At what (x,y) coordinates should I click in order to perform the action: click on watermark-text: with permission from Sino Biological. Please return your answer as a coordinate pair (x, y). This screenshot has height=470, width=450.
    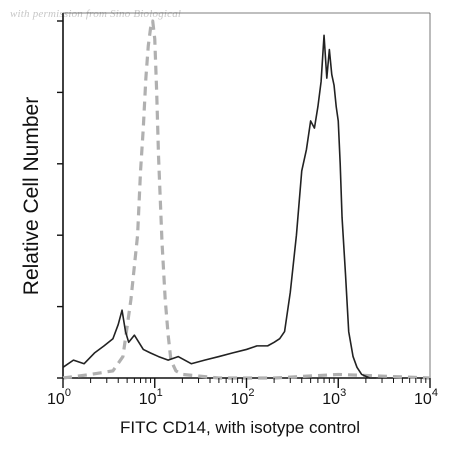
    Looking at the image, I should click on (96, 14).